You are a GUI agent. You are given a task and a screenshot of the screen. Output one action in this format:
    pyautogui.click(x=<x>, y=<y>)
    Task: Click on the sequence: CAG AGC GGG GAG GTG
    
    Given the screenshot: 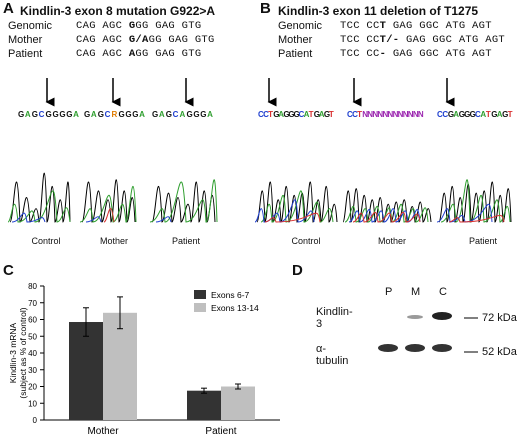 What is the action you would take?
    pyautogui.click(x=139, y=26)
    